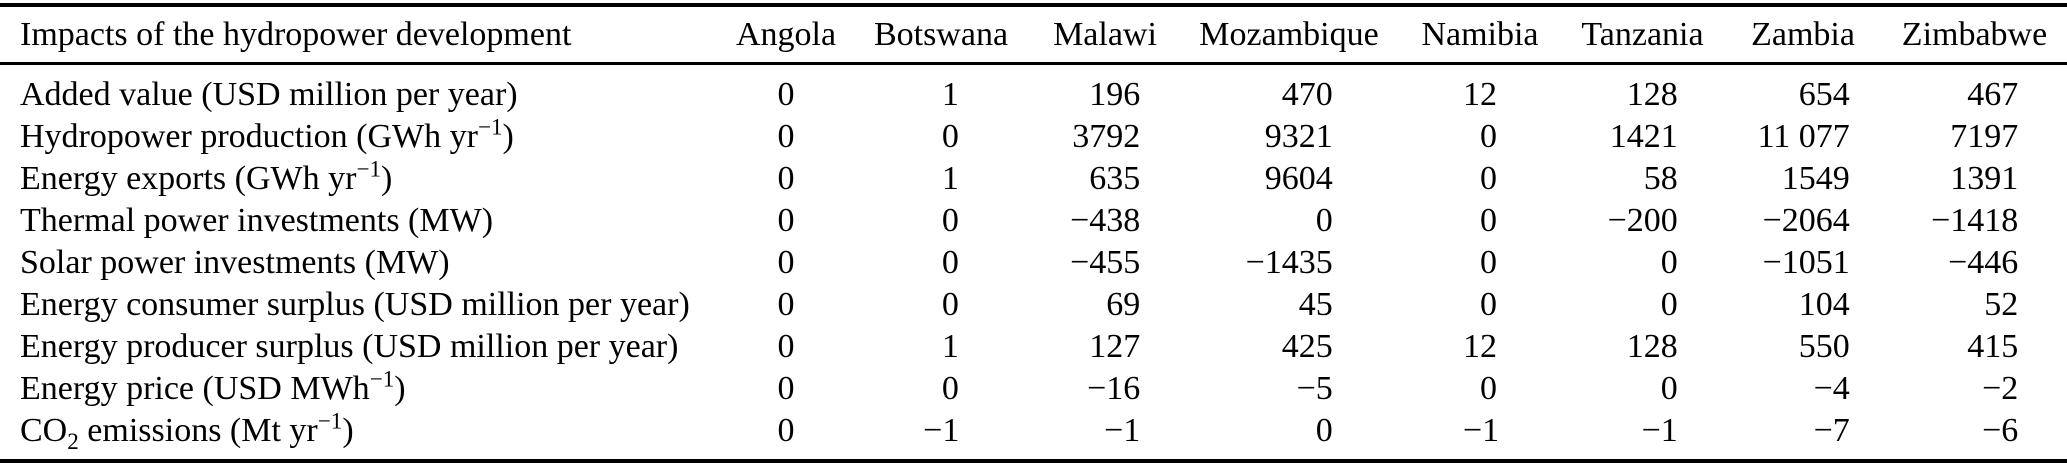 This screenshot has width=2067, height=474. I want to click on value-cell: 11 077, so click(1803, 137).